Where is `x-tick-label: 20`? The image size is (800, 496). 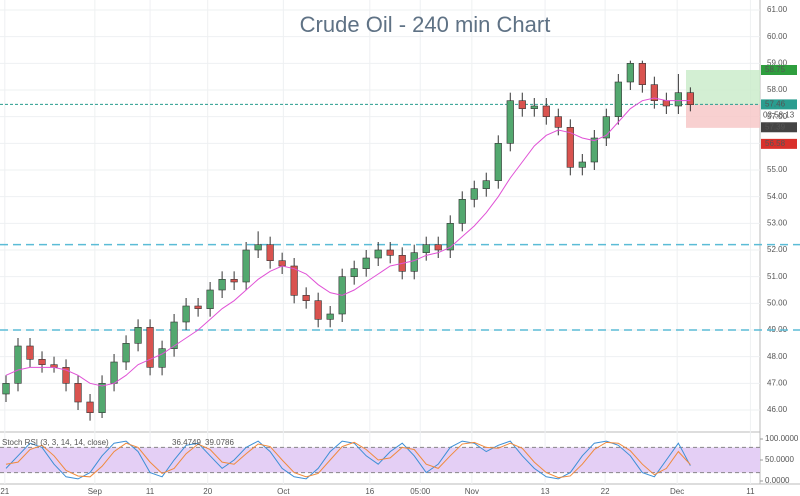
x-tick-label: 20 is located at coordinates (207, 491).